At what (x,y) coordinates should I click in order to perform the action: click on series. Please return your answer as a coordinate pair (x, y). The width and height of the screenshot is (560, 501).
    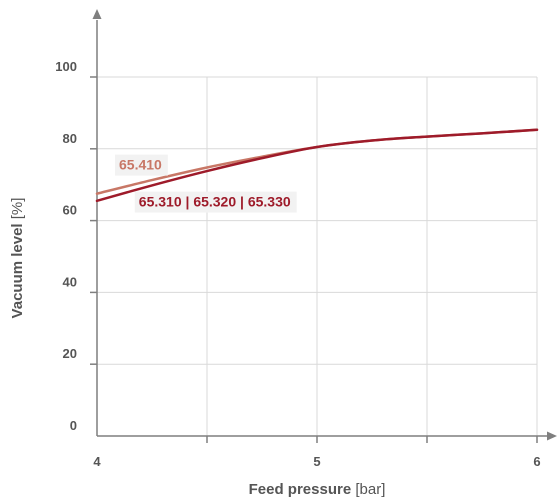
    Looking at the image, I should click on (317, 165).